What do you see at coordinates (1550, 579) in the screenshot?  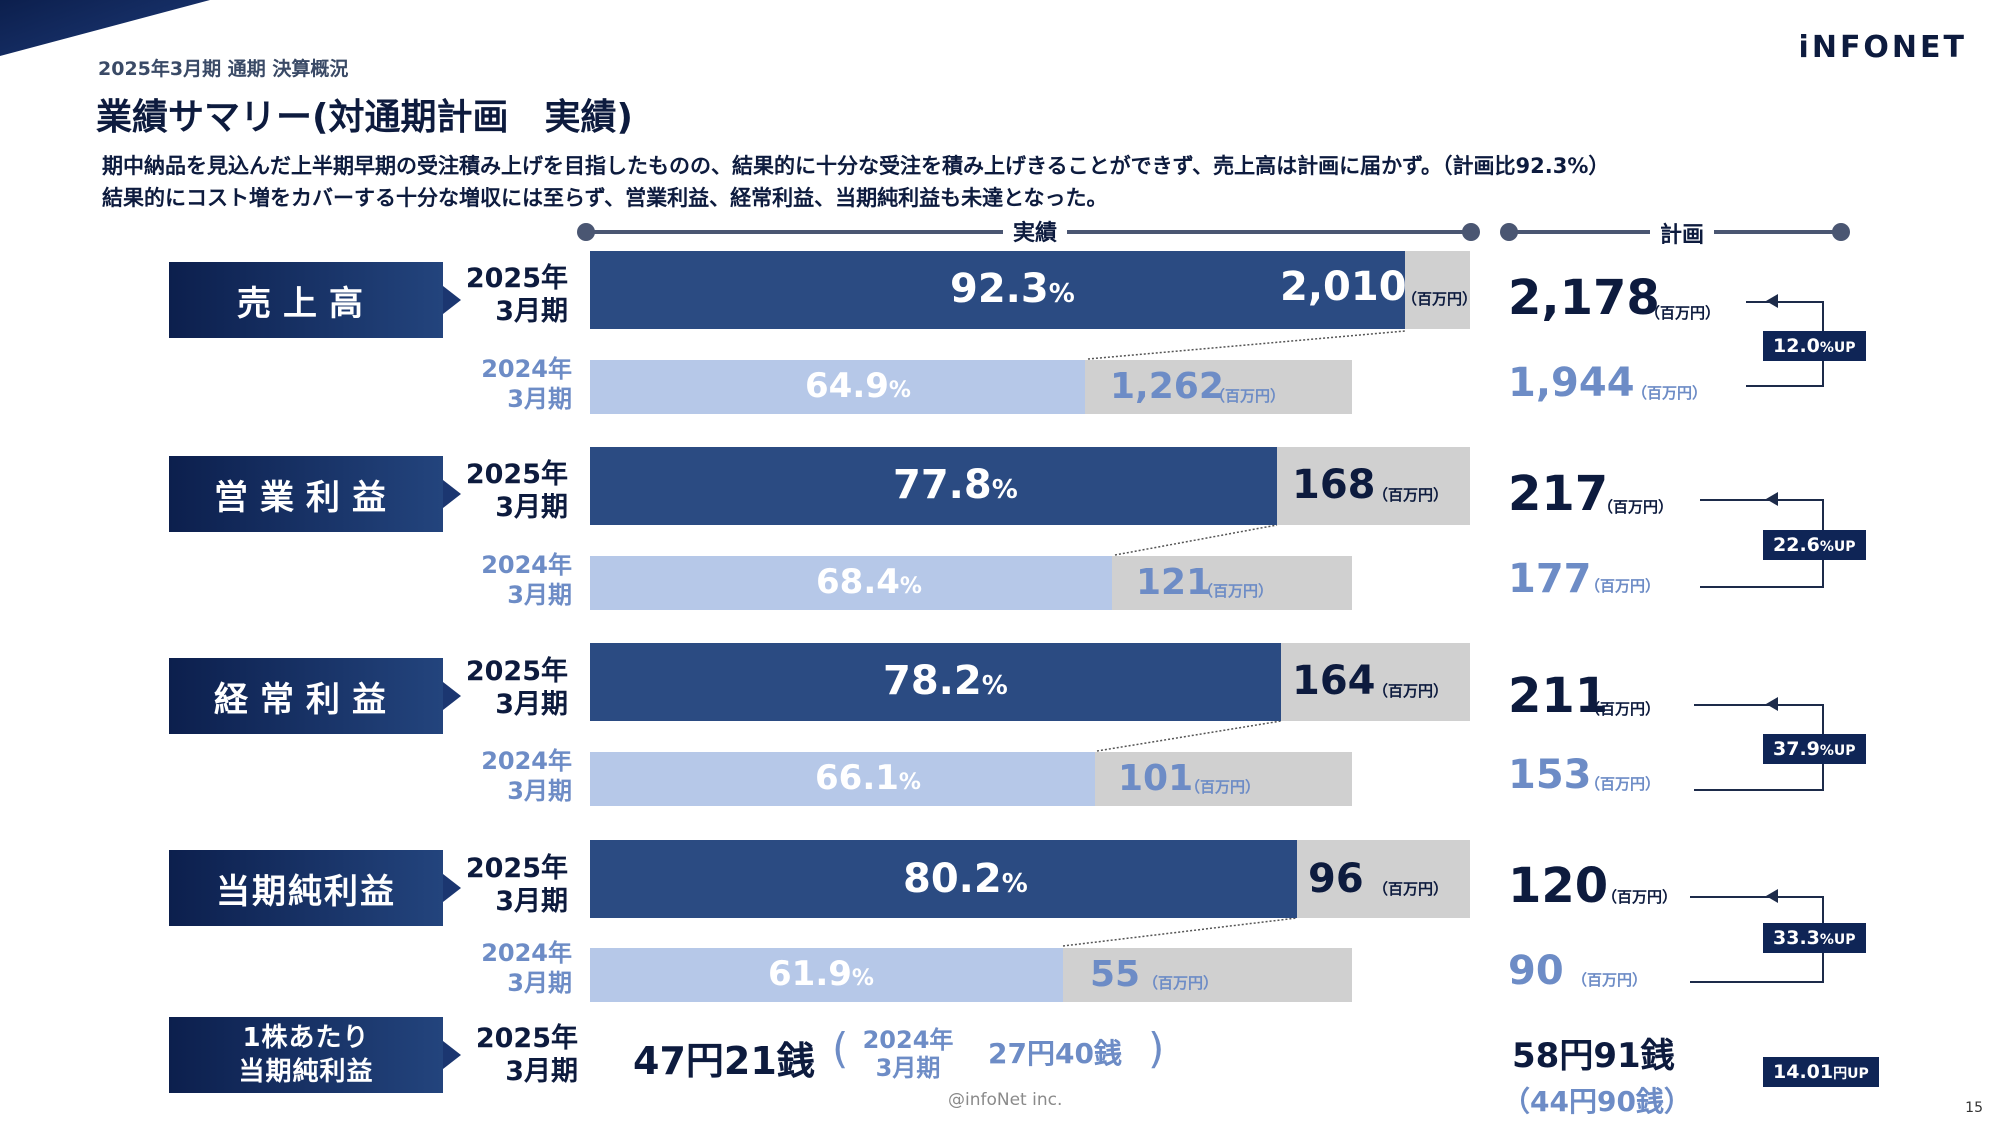 I see `plan-previous-value: 177` at bounding box center [1550, 579].